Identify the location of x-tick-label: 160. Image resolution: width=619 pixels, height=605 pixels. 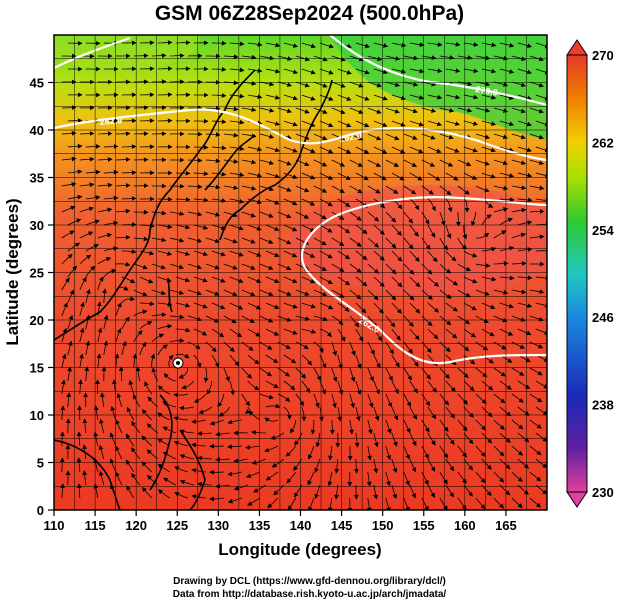
(465, 525).